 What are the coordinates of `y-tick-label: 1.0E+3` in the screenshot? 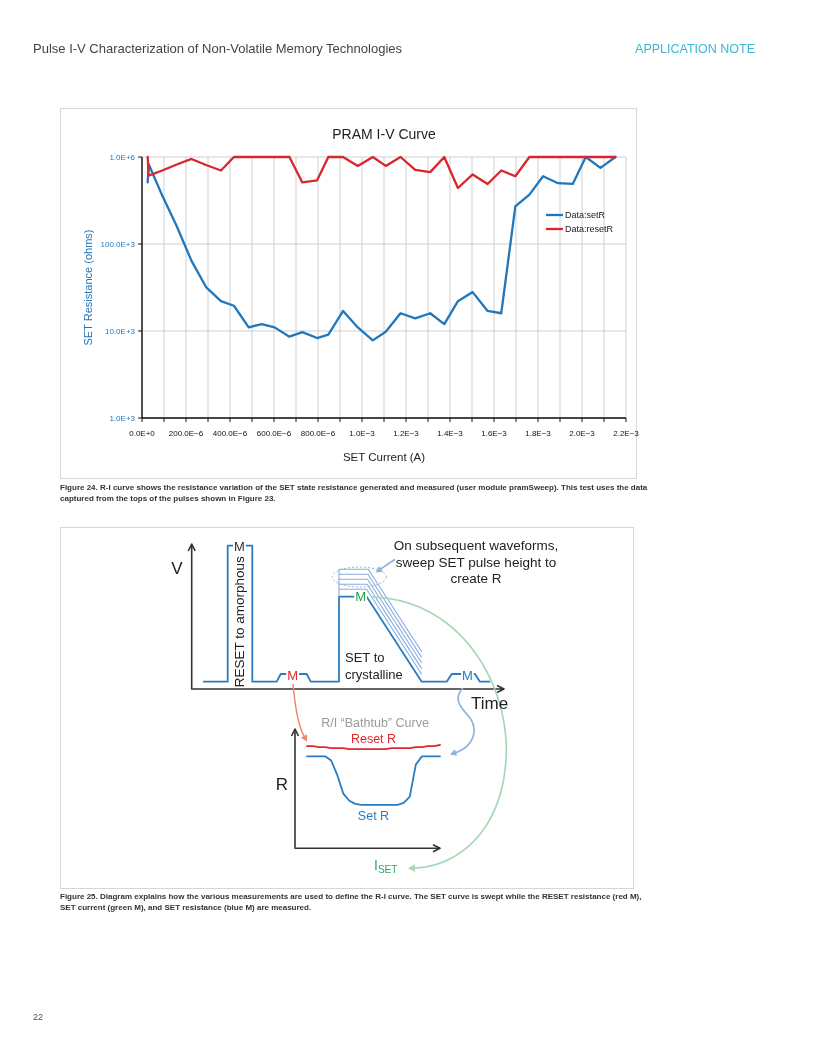 It's located at (122, 418).